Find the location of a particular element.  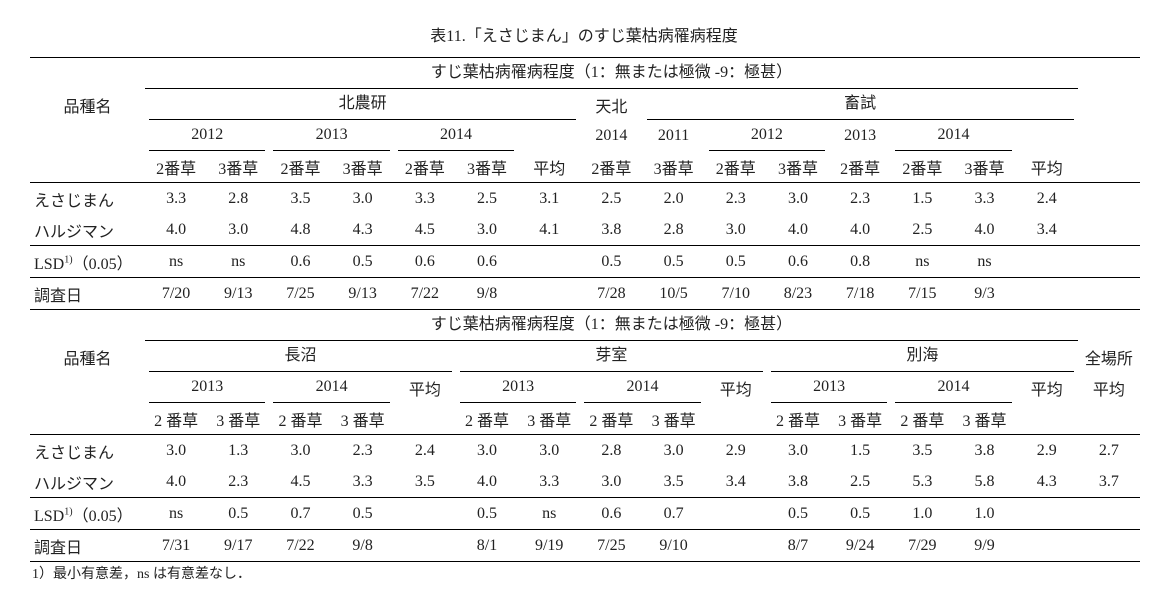

label-text: ハルジマン is located at coordinates (74, 484).